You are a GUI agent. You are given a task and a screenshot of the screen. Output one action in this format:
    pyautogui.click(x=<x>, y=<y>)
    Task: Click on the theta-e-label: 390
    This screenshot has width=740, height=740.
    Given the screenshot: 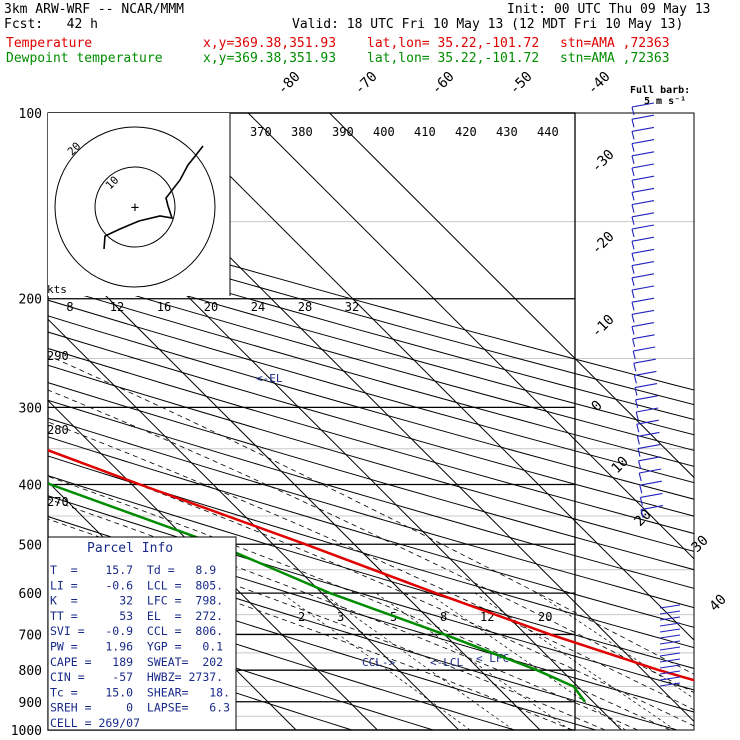 What is the action you would take?
    pyautogui.click(x=343, y=132)
    